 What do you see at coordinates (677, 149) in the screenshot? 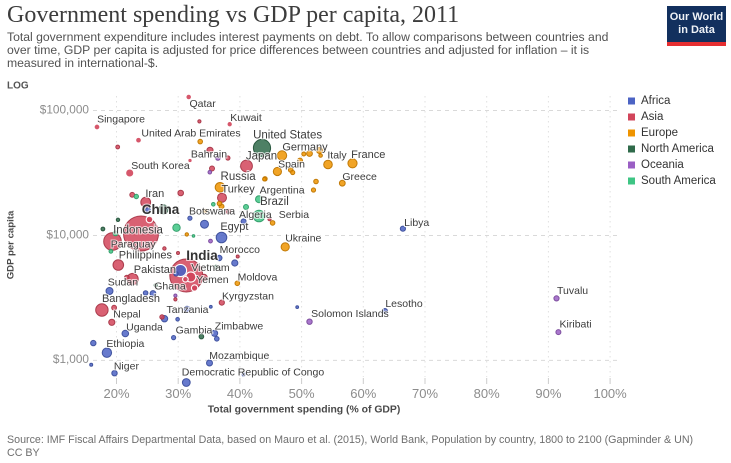
I see `svg-text: North America` at bounding box center [677, 149].